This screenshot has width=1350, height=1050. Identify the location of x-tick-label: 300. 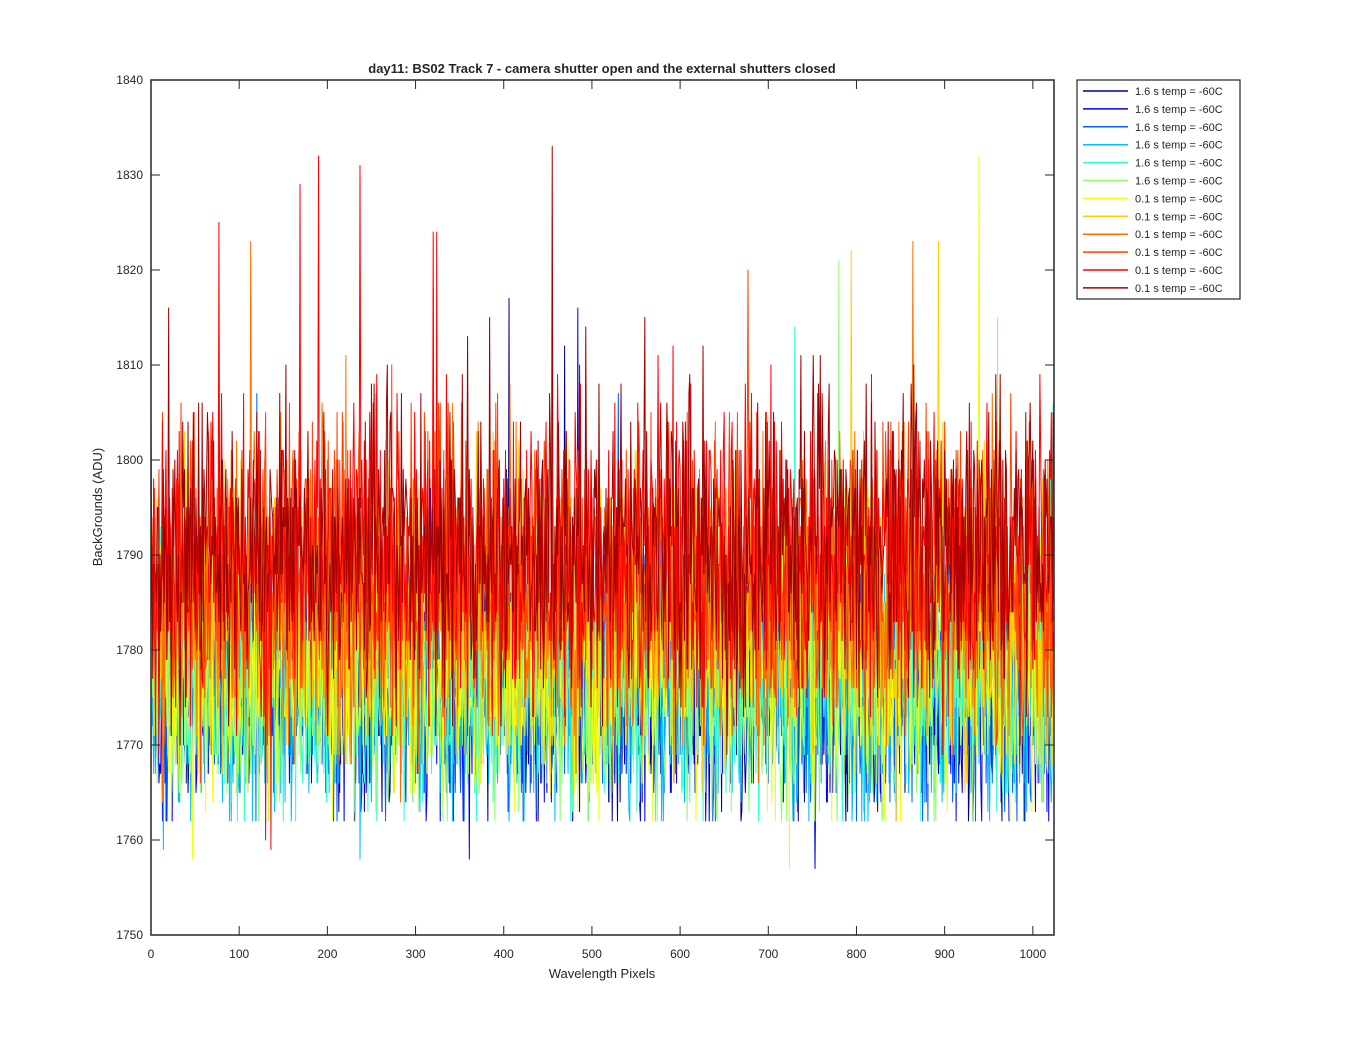
(416, 954).